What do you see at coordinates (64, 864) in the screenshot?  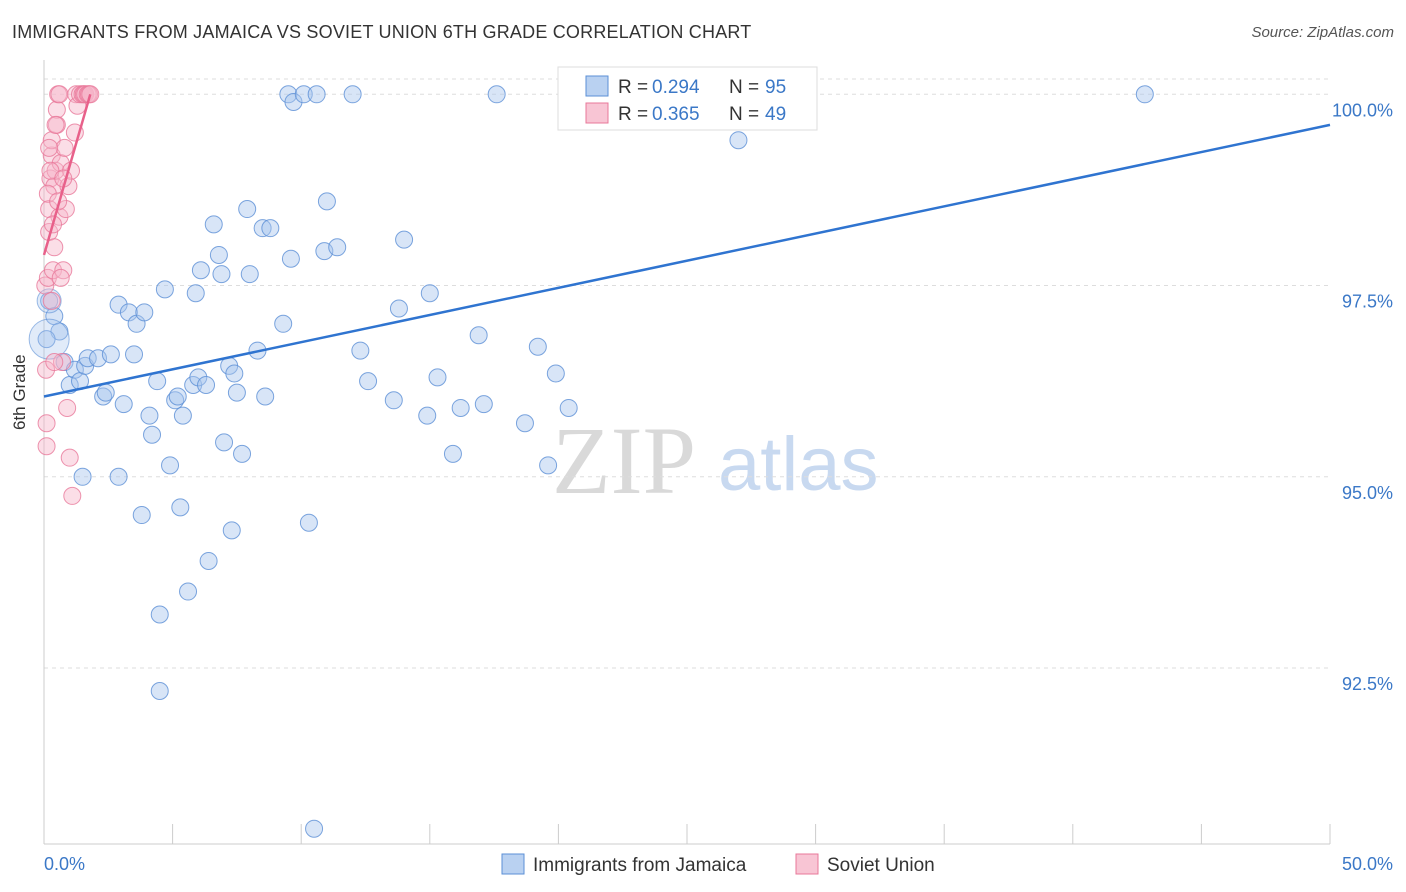 I see `x-tick-label-0: 0.0%` at bounding box center [64, 864].